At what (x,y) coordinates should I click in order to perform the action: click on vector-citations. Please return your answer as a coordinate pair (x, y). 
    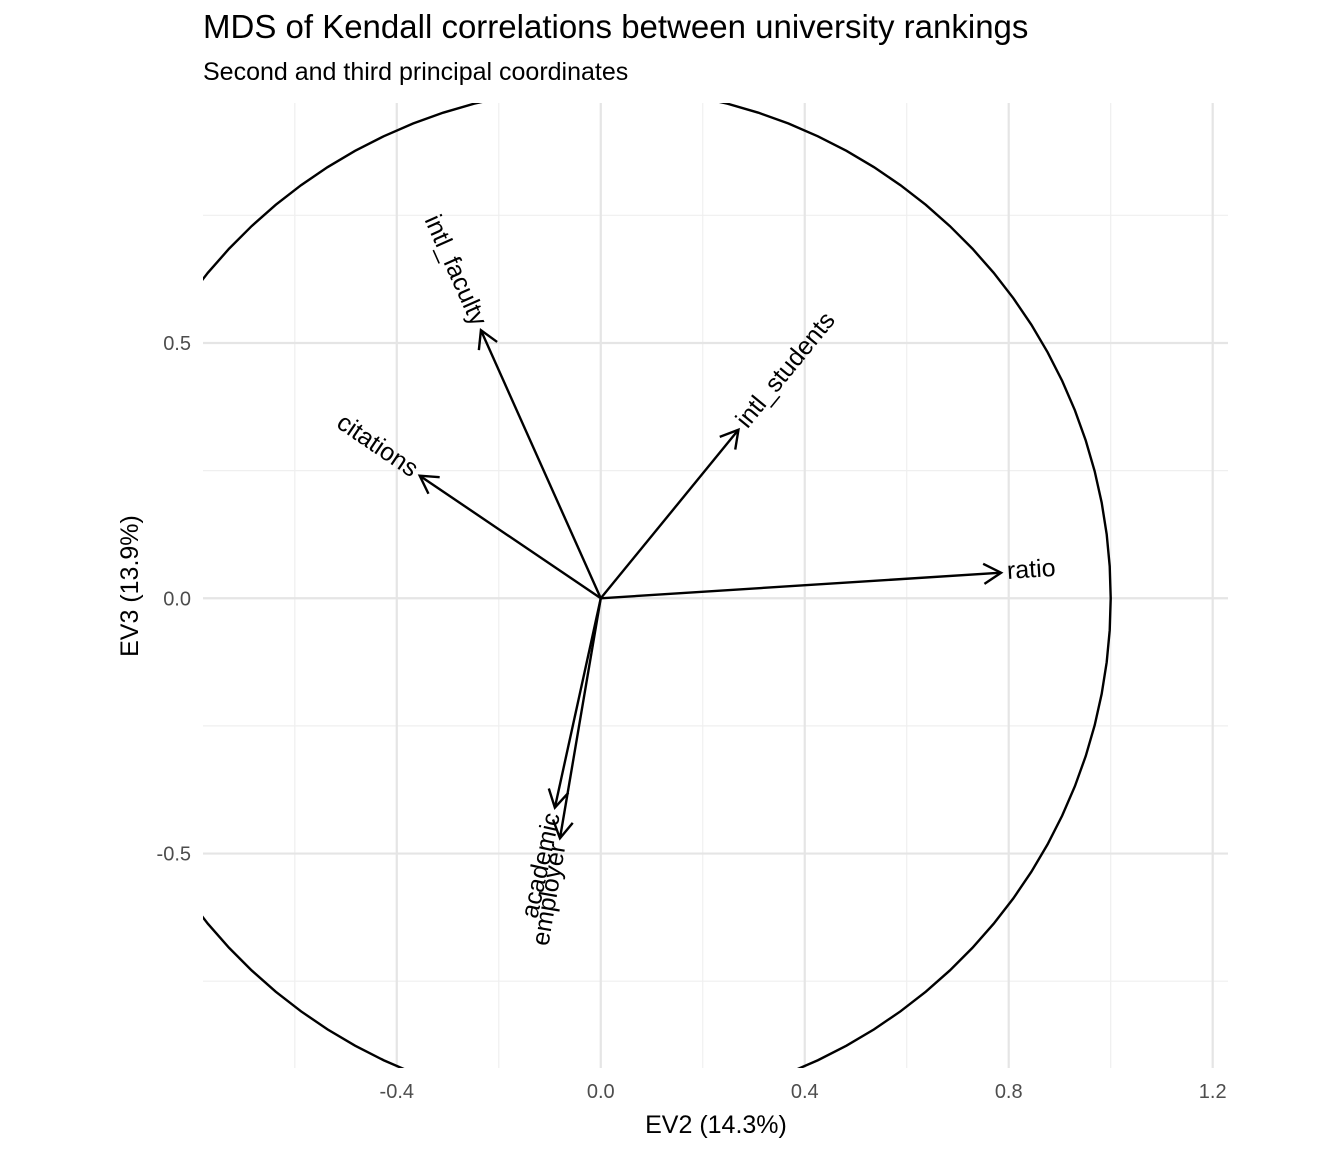
    Looking at the image, I should click on (510, 537).